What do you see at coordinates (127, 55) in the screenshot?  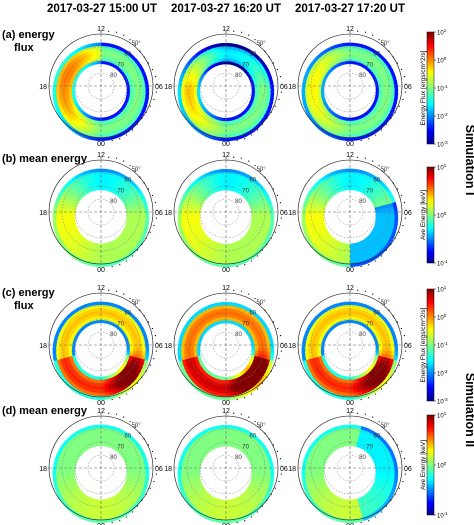 I see `lat-label-60: 60` at bounding box center [127, 55].